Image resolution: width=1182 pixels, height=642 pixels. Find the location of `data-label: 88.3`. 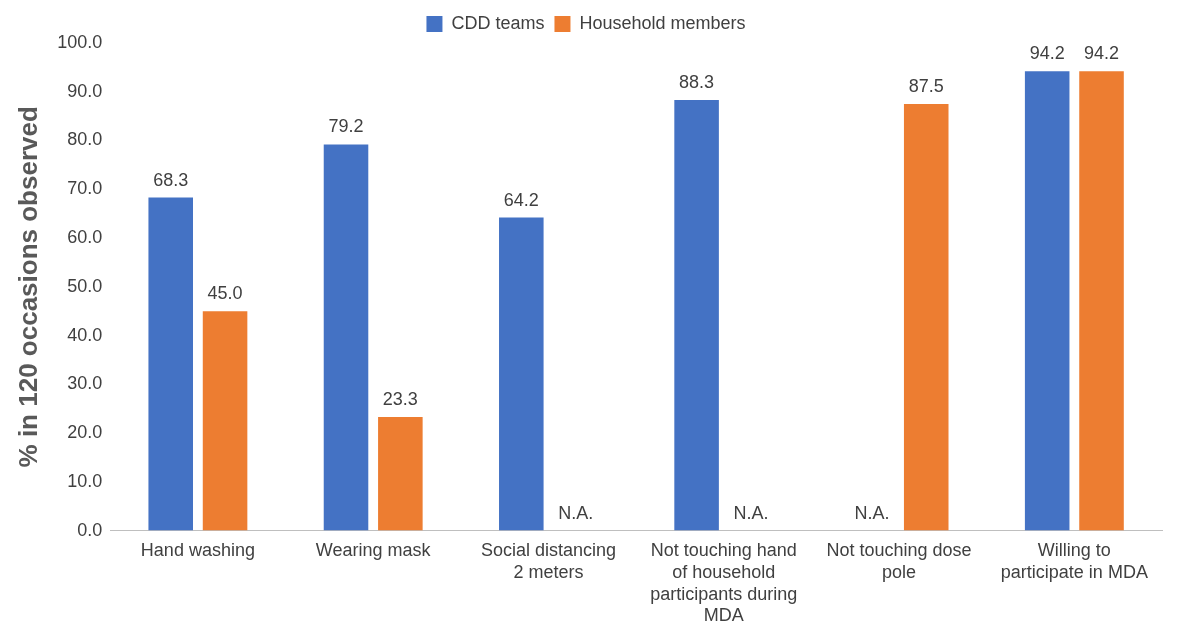

data-label: 88.3 is located at coordinates (697, 82).